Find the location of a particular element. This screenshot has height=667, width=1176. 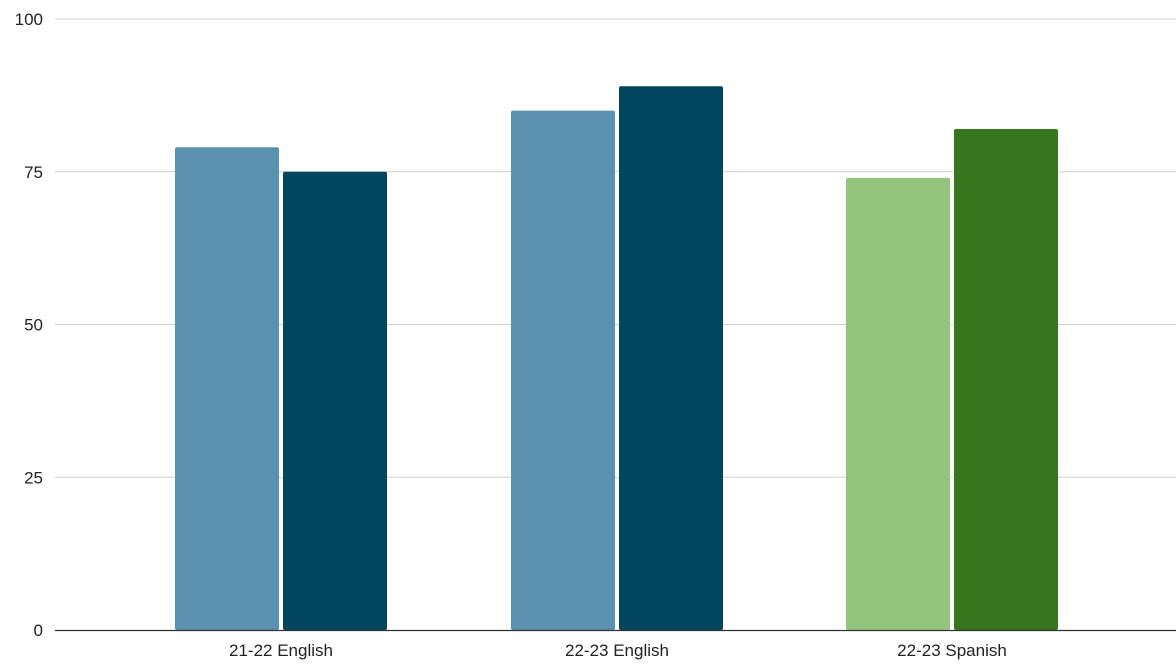

x-category-label: 21-22 English is located at coordinates (281, 650).